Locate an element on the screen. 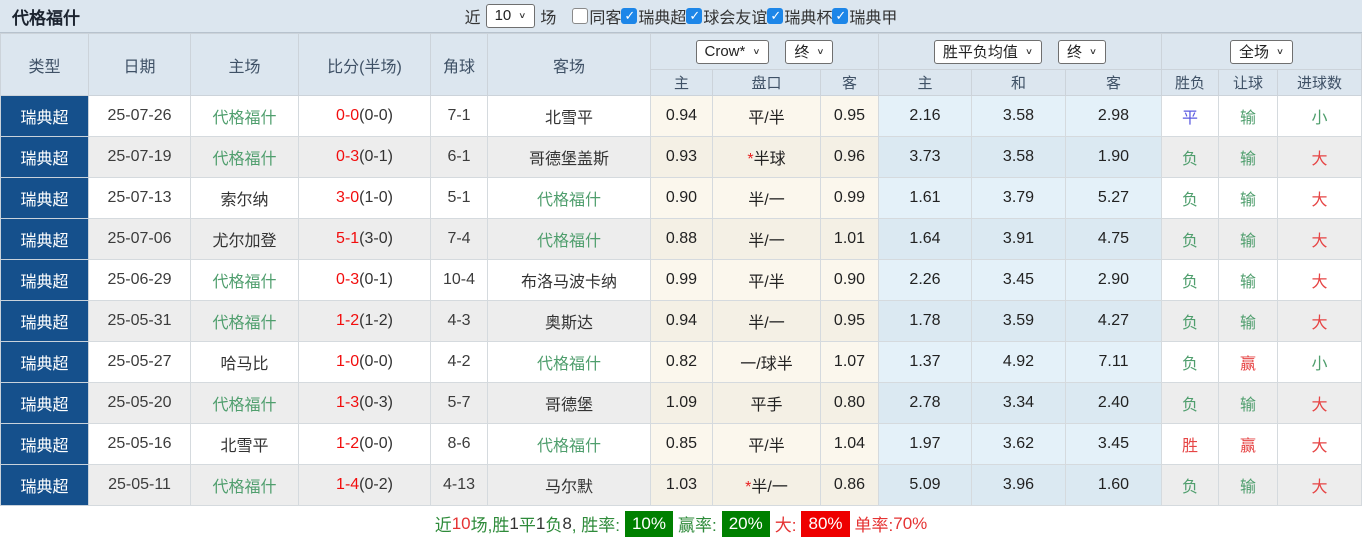  asian-home-odds-cell: 0.90 is located at coordinates (681, 198).